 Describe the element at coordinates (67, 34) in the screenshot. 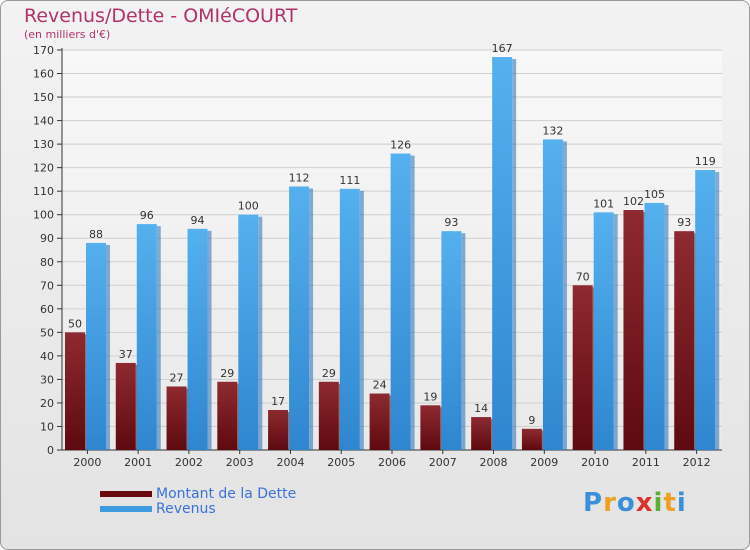

I see `chart-subtitle: (en milliers d'€)` at that location.